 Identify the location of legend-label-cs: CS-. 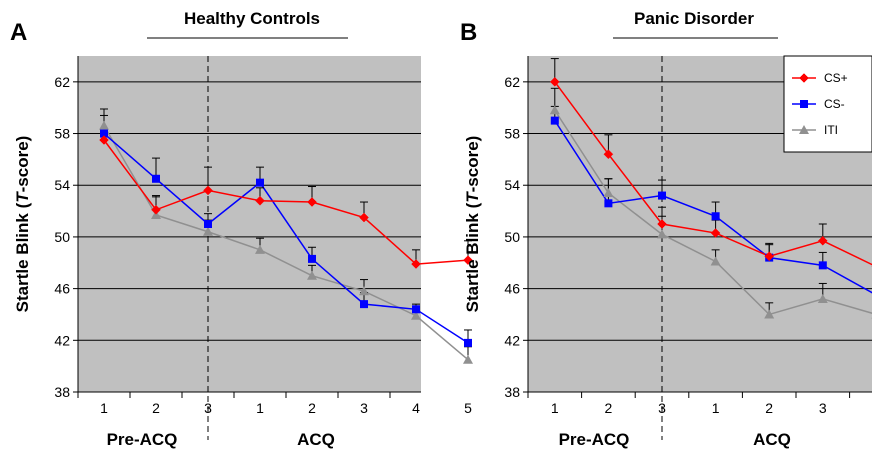
(834, 104).